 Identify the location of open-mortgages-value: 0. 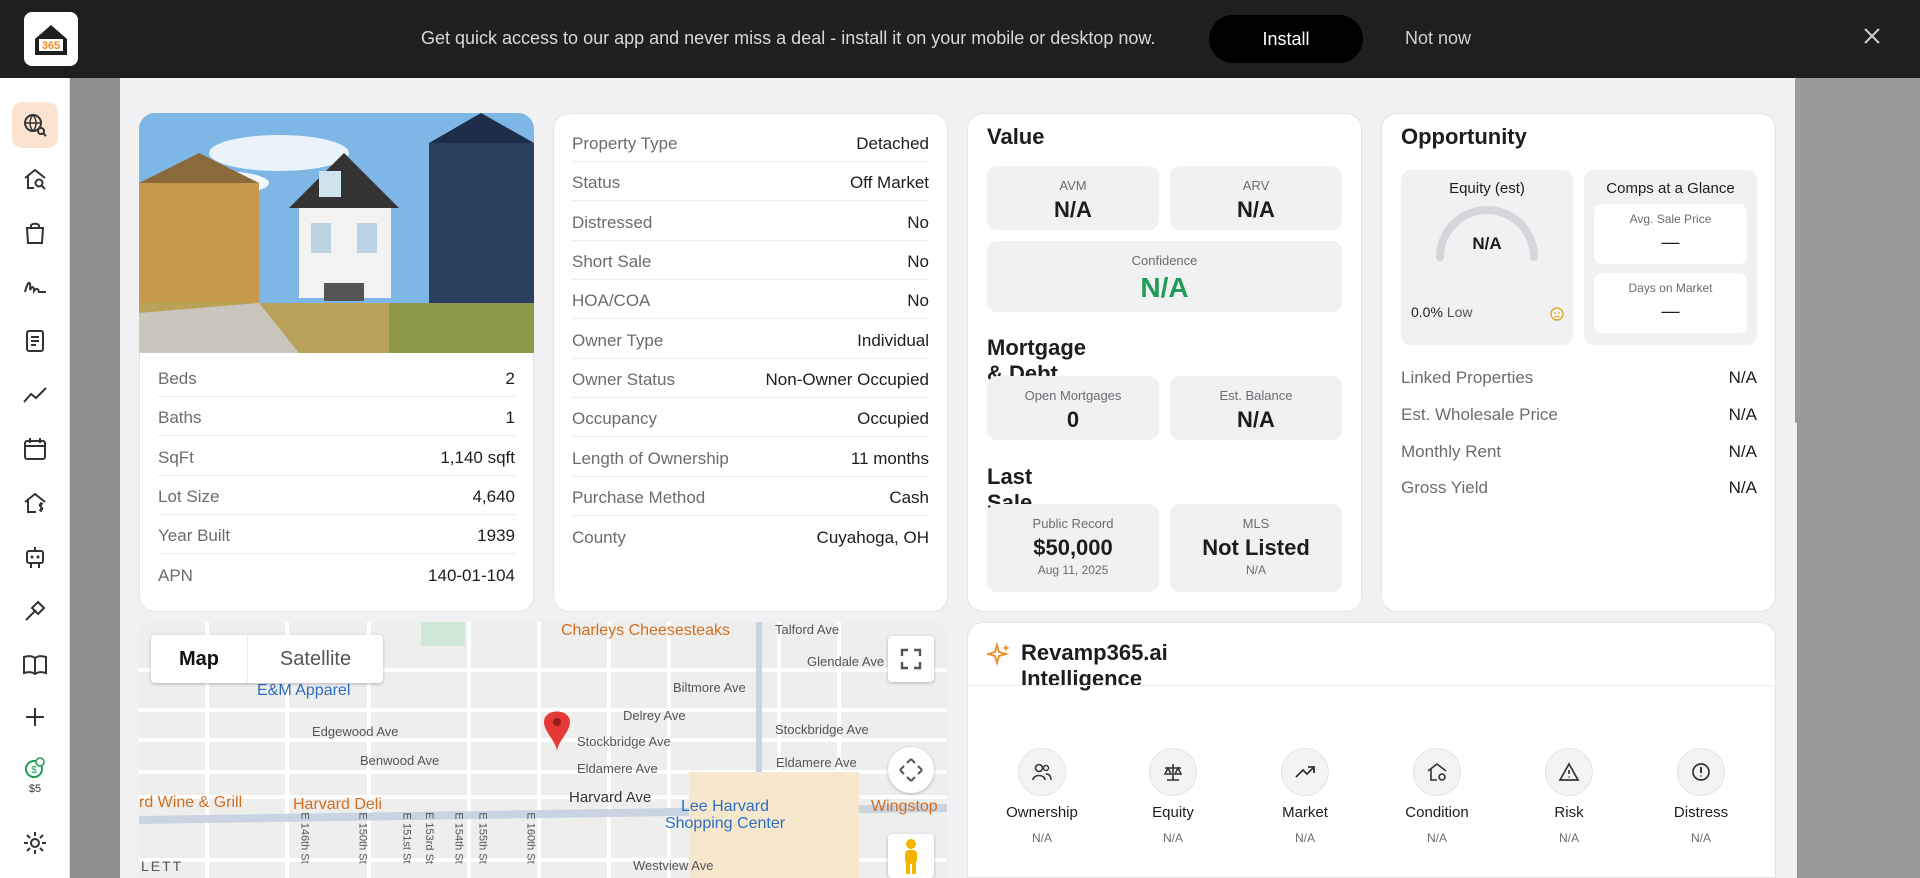
(1073, 419).